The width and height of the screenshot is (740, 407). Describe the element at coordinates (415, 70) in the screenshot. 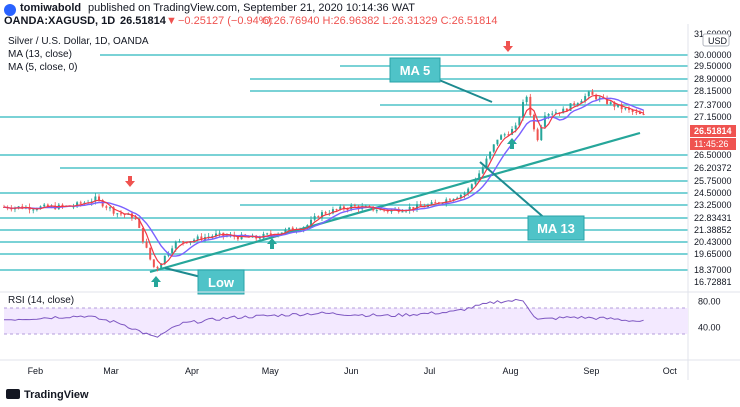

I see `ma5-annotation-label: MA 5` at that location.